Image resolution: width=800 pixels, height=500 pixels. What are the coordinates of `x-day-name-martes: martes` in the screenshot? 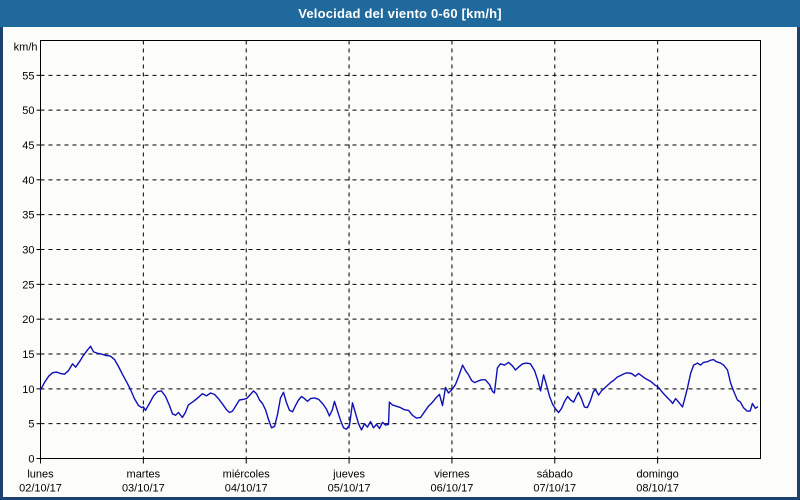 It's located at (144, 475).